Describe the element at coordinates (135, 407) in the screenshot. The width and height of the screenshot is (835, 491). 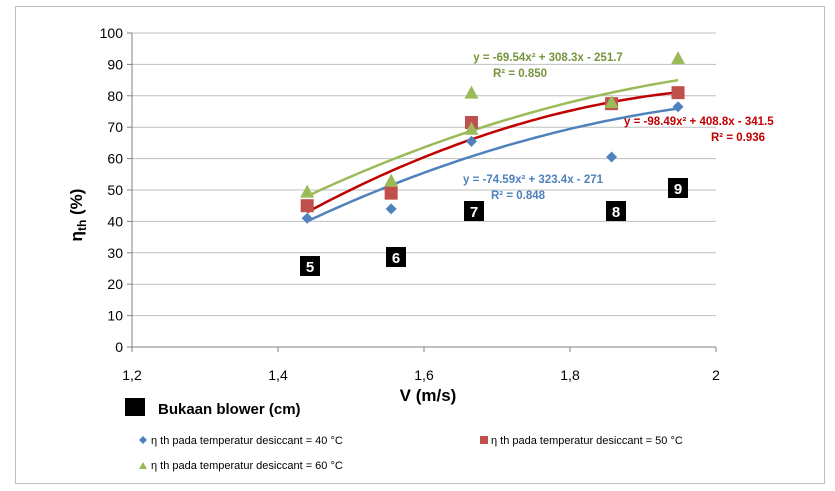
I see `opening-legend-swatch` at that location.